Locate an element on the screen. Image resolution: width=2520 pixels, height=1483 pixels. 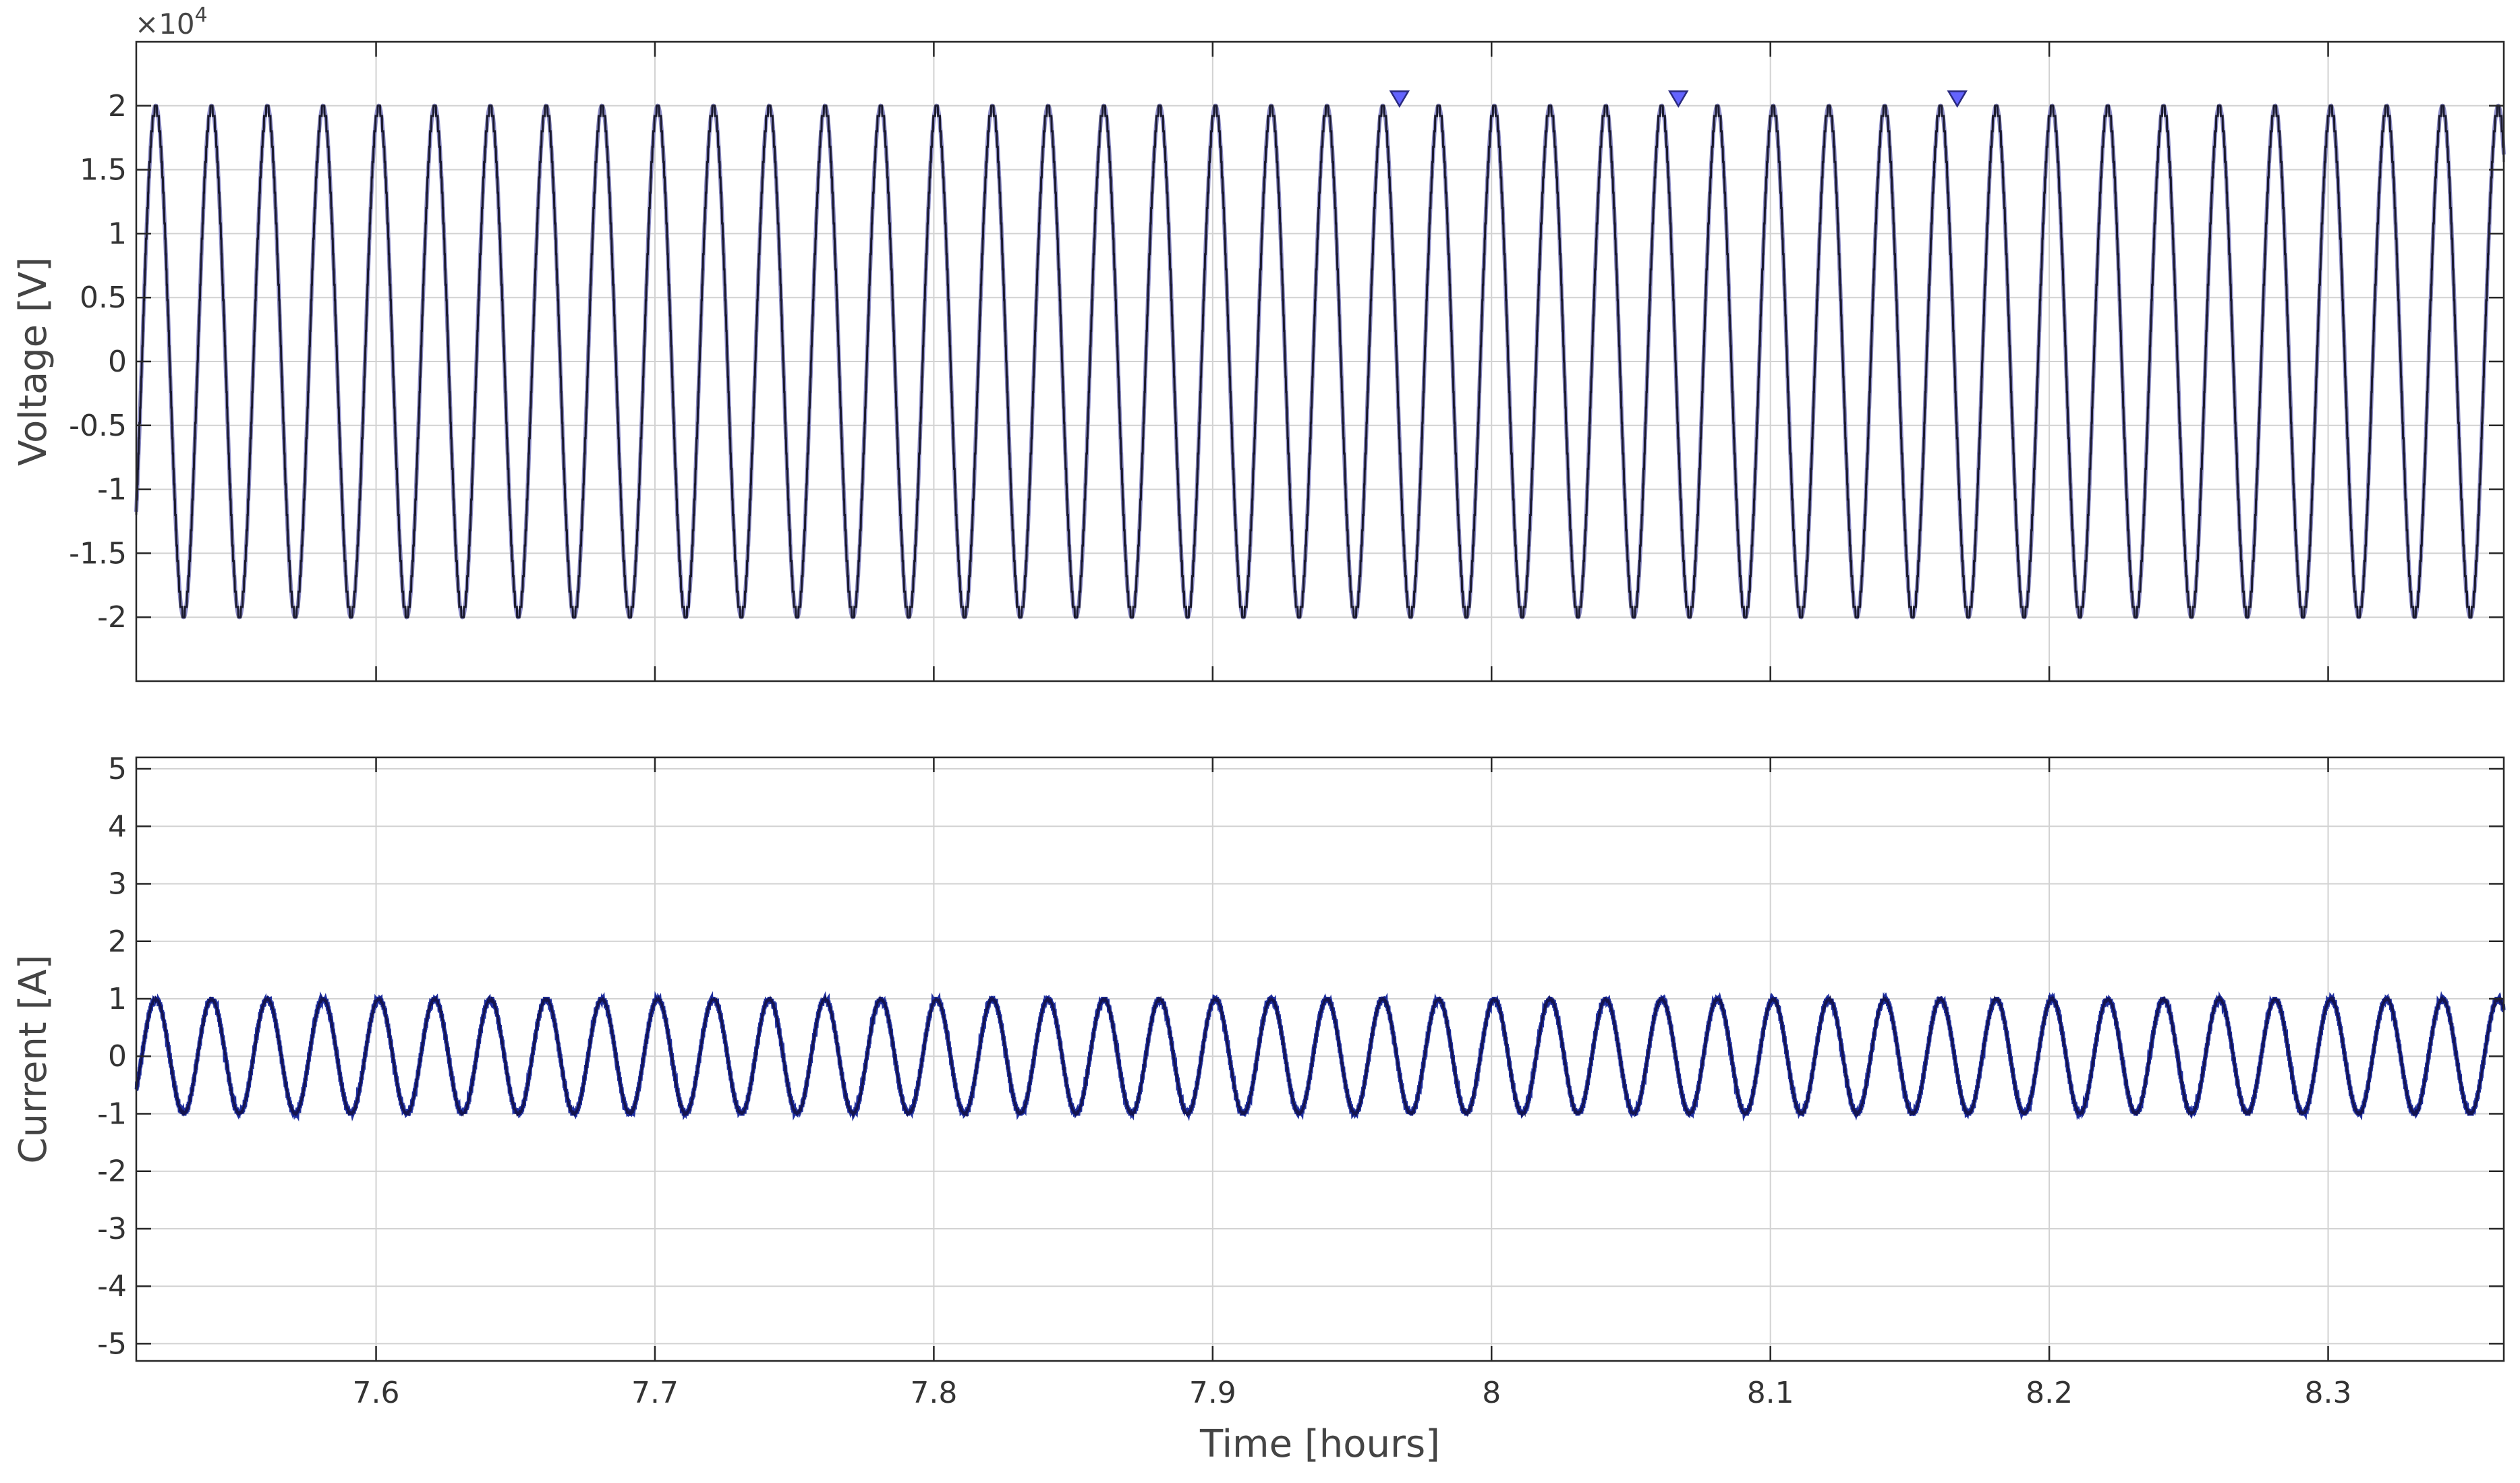
current-ytick-label: -3 is located at coordinates (112, 1229).